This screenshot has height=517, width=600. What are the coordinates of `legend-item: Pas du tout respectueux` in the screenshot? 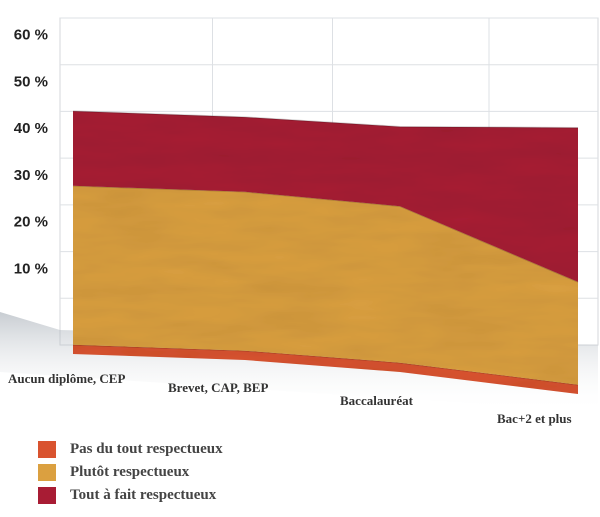 It's located at (130, 449).